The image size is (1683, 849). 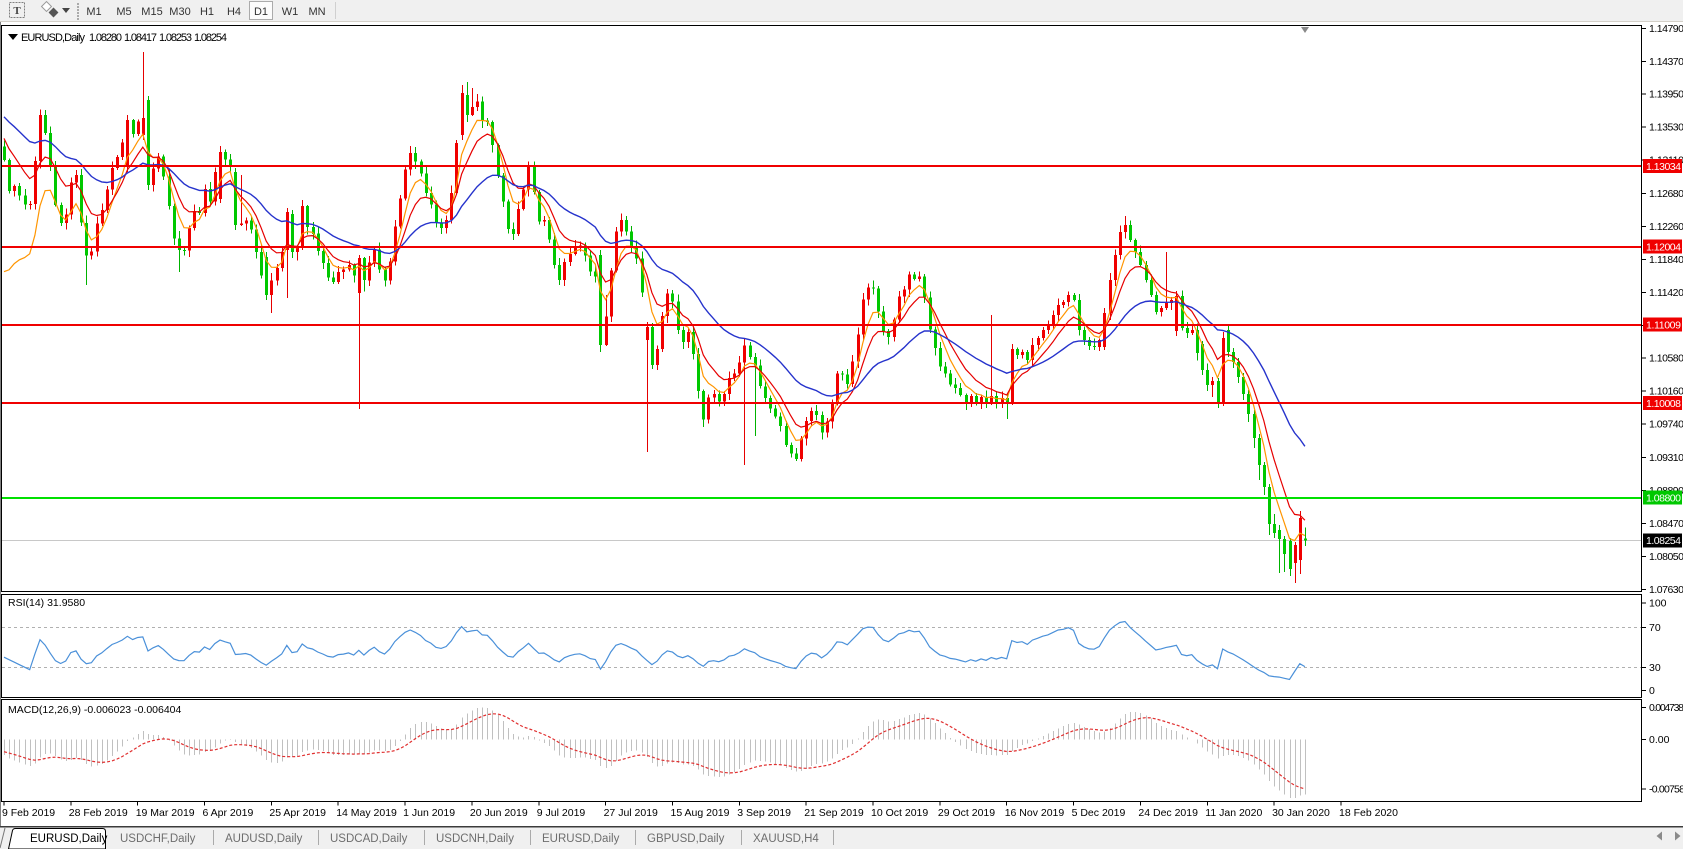 I want to click on svg-text: 18 Feb 2020, so click(x=1368, y=813).